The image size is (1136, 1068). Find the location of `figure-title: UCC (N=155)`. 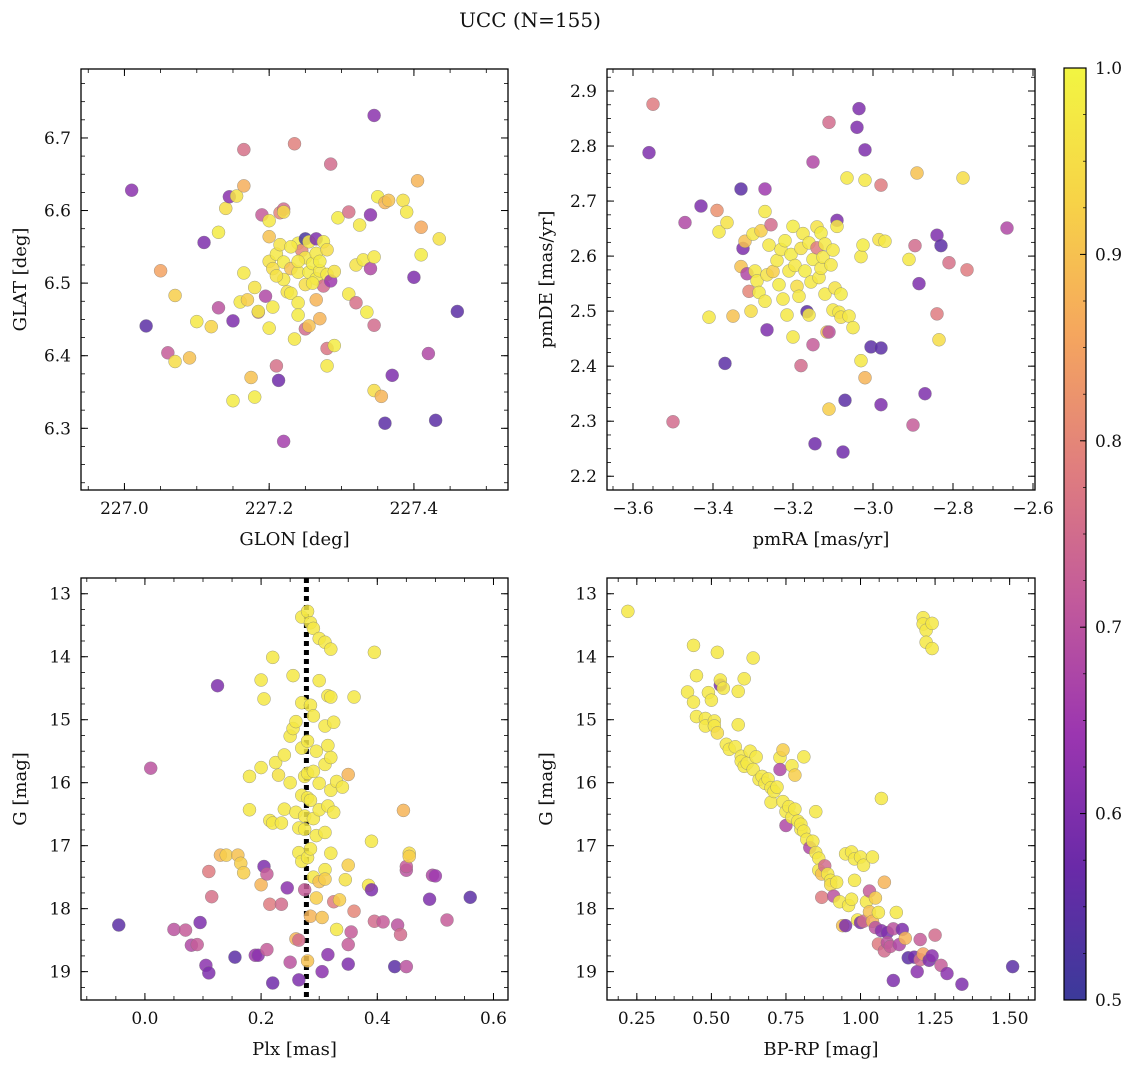

figure-title: UCC (N=155) is located at coordinates (530, 20).